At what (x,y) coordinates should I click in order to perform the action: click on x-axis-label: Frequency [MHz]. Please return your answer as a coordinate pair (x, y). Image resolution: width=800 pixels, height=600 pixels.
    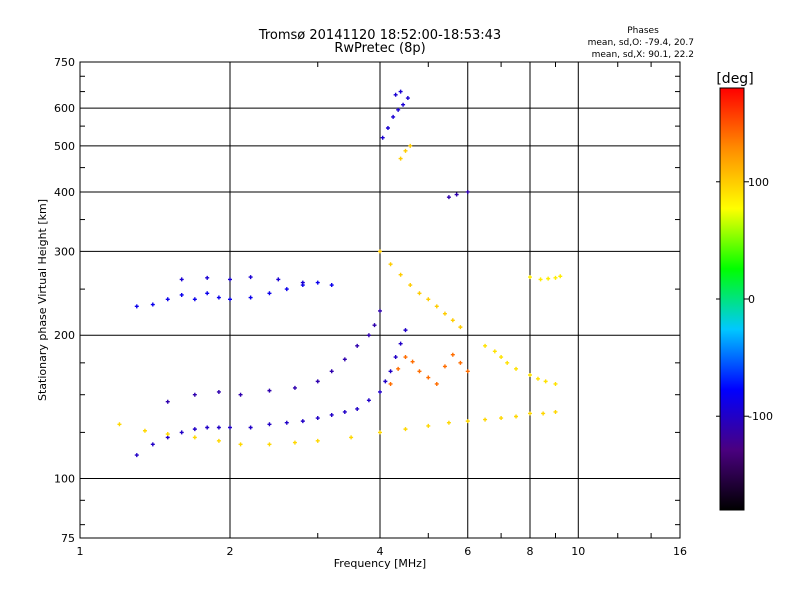
    Looking at the image, I should click on (380, 563).